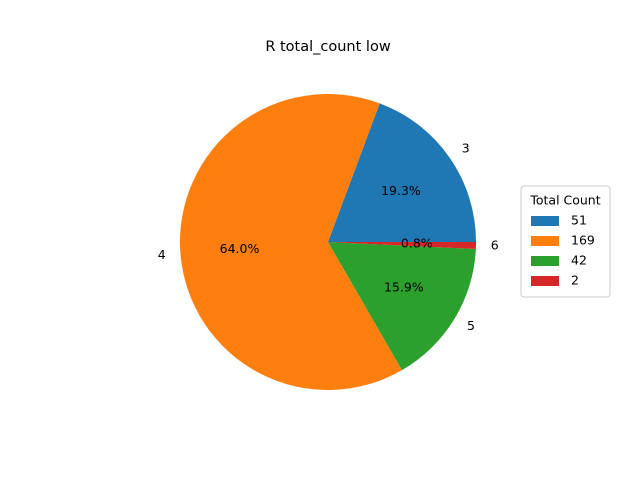  Describe the element at coordinates (575, 280) in the screenshot. I see `legend-entry-label: 2` at that location.